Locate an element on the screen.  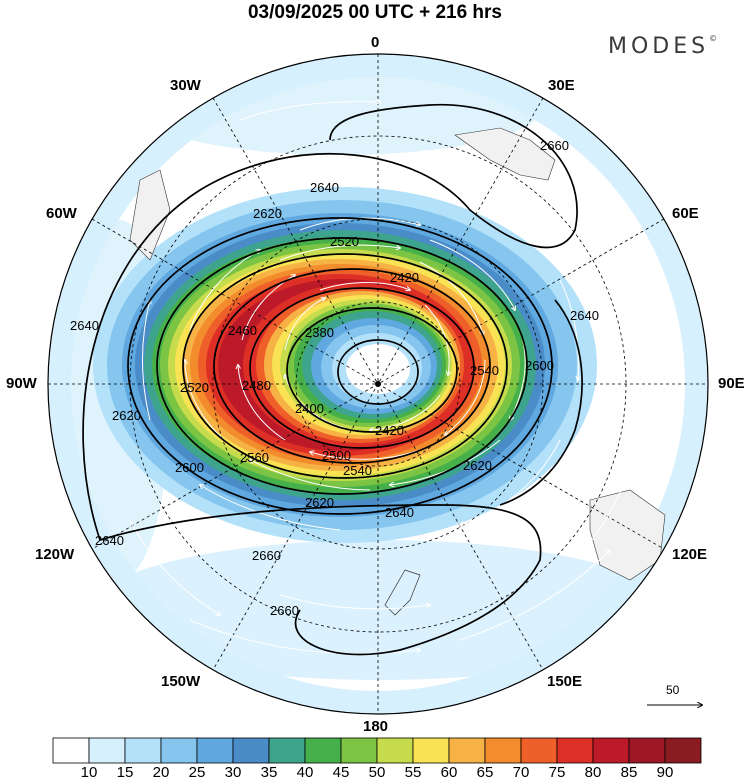
colorbar-tick-label: 70 is located at coordinates (521, 772).